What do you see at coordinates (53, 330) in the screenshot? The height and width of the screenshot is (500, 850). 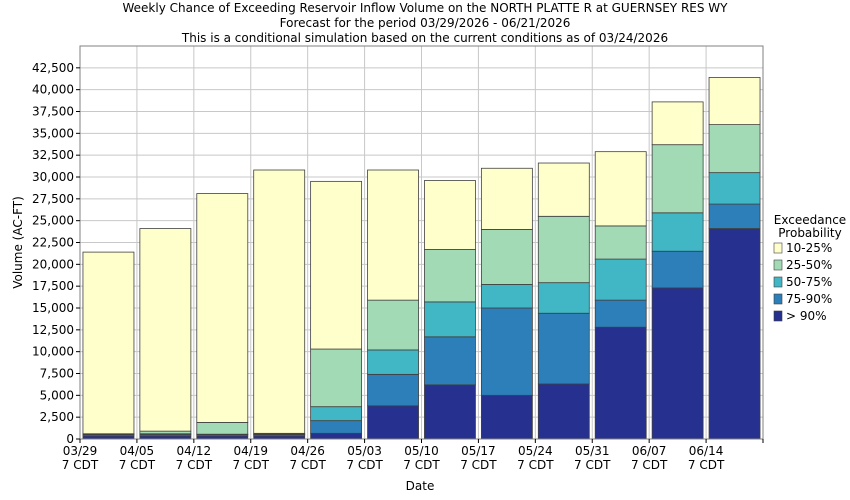 I see `y-tick-label: 12,500` at bounding box center [53, 330].